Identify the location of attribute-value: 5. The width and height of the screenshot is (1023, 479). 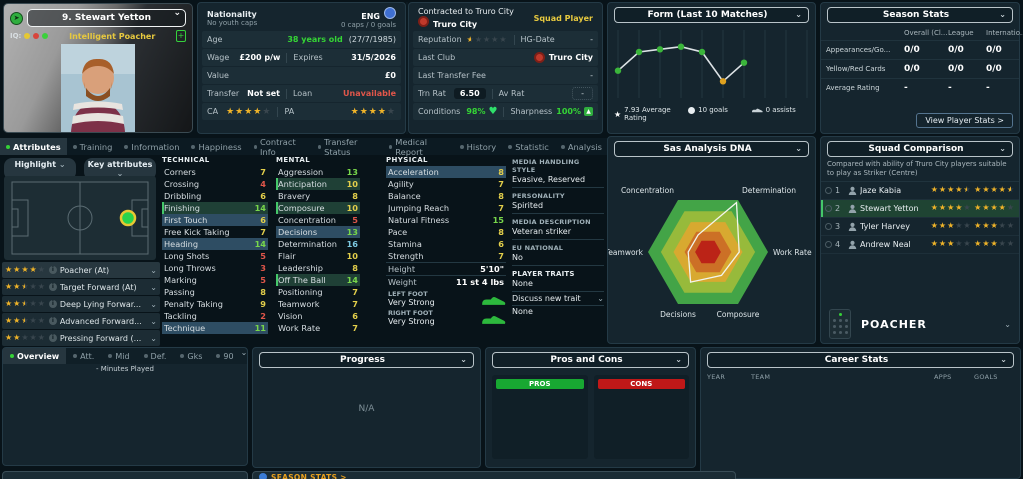
(263, 280).